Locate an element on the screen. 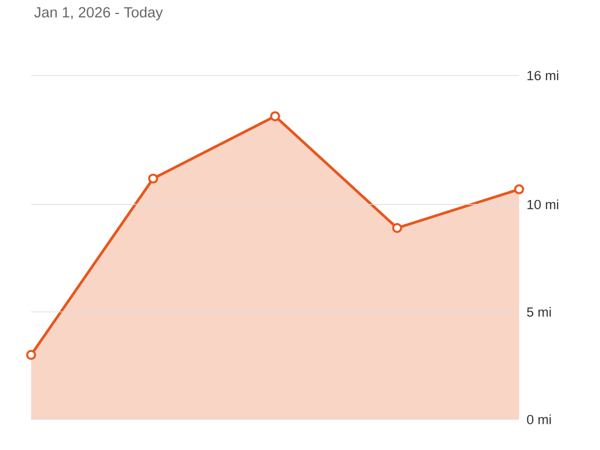 The image size is (600, 450). chart-title: Jan 1, 2026 - Today is located at coordinates (98, 13).